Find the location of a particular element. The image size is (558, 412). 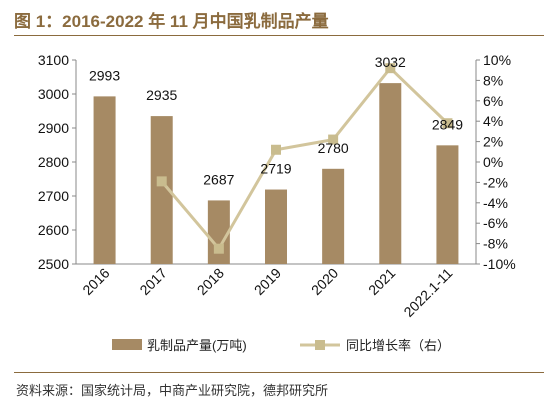

y-right-tick-label: -2% is located at coordinates (495, 182).